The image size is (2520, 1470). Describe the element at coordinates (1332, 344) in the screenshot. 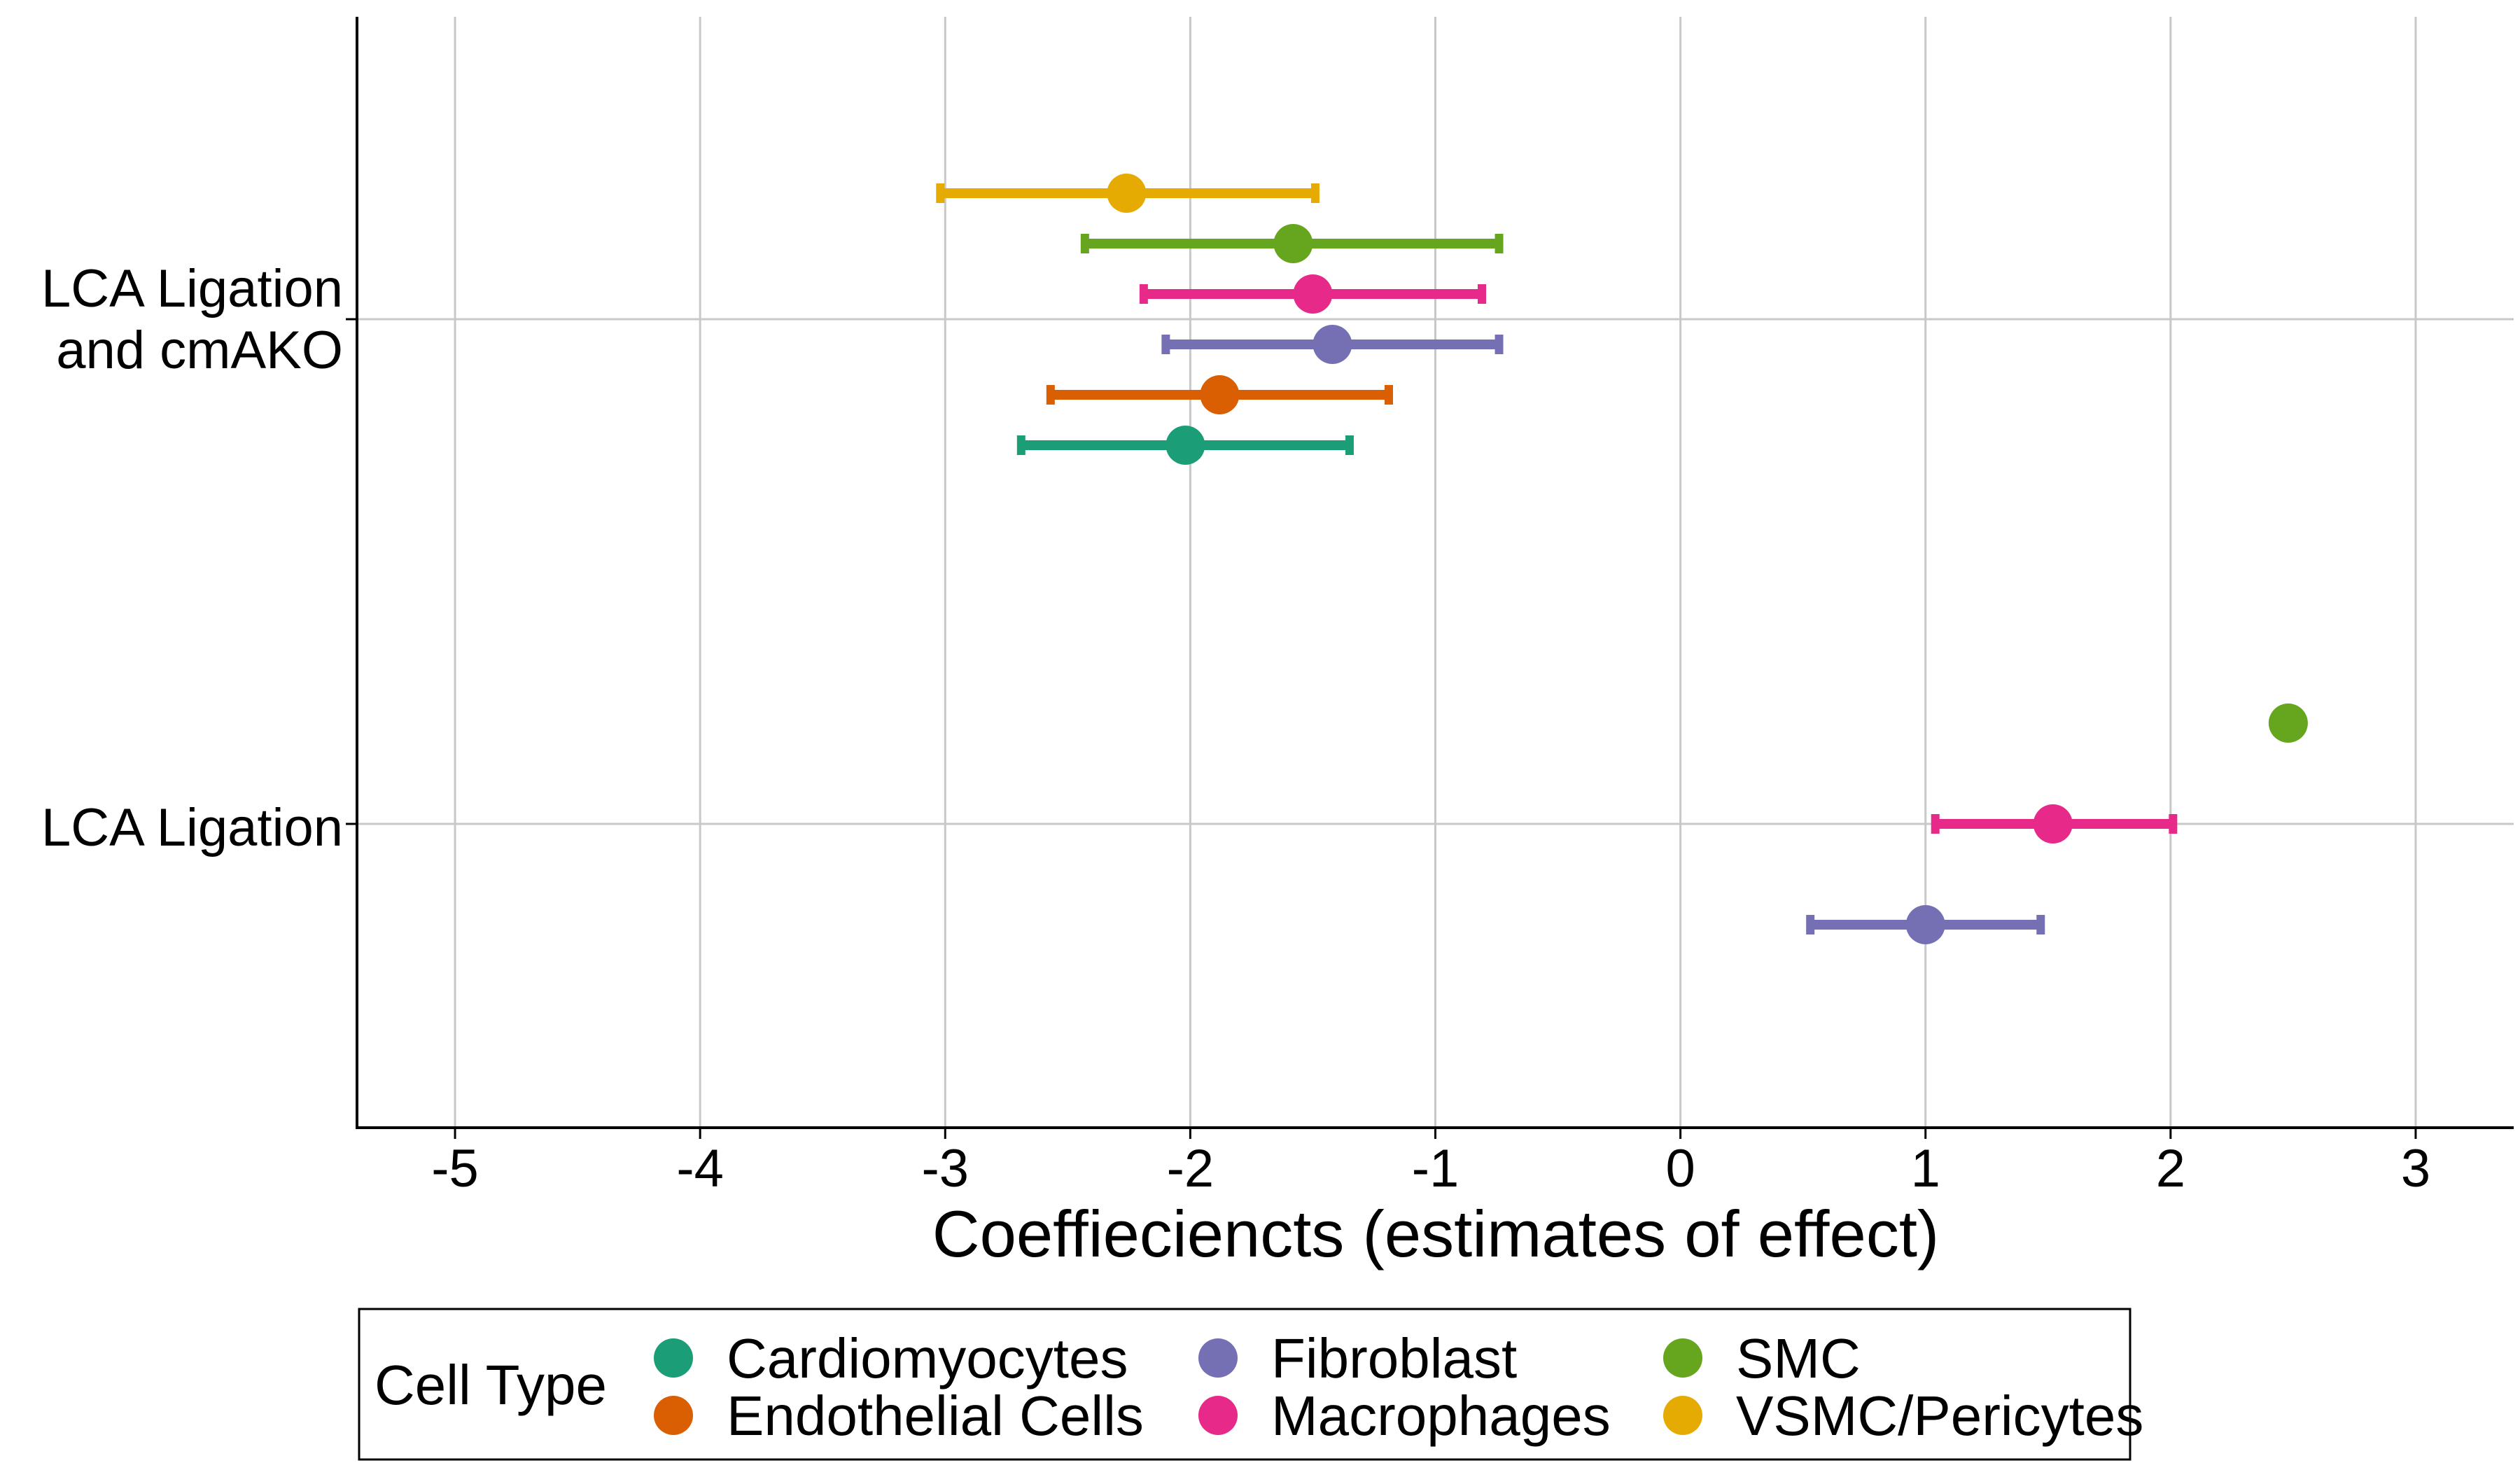

I see `fibroblast-lca_cmako-point` at that location.